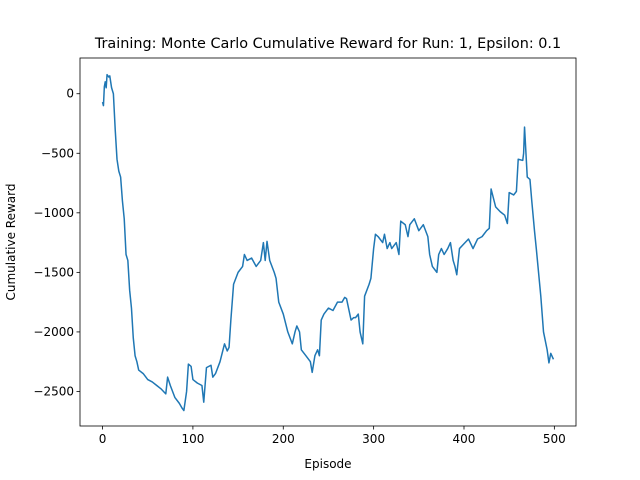  I want to click on y-tick-label: −2500, so click(53, 391).